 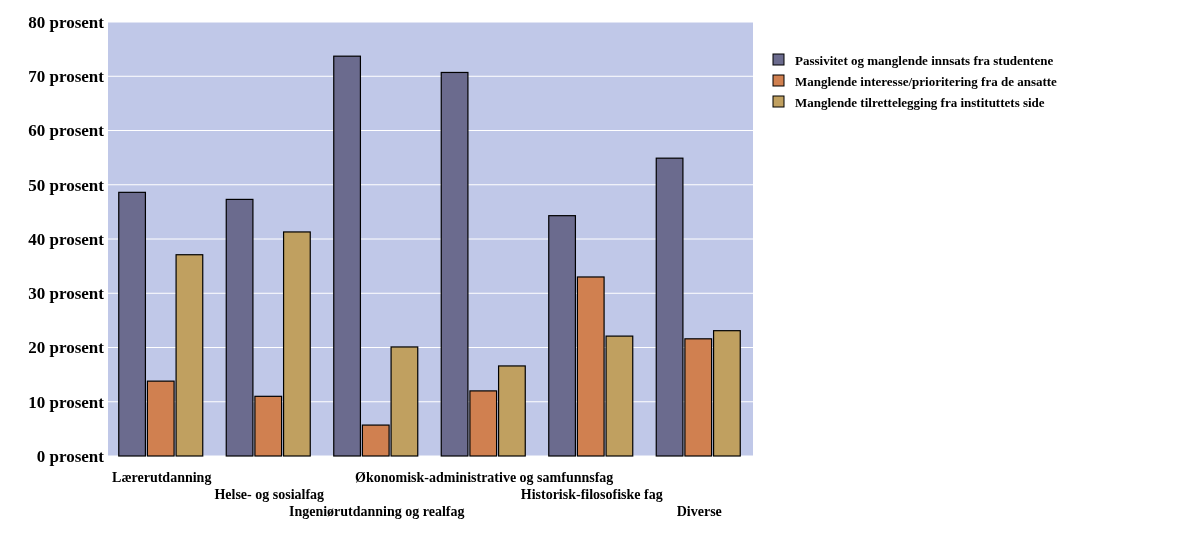 I want to click on x-tick-label: Ingeniørutdanning og realfag, so click(x=376, y=511).